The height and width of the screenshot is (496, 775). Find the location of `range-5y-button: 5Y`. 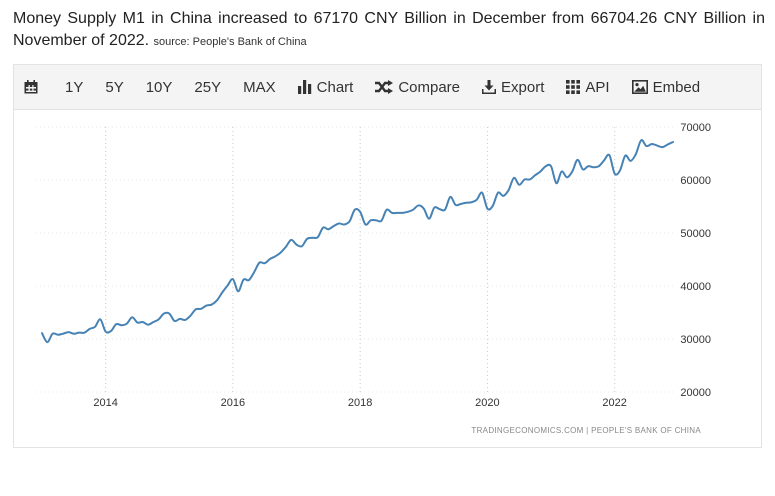

range-5y-button: 5Y is located at coordinates (114, 87).